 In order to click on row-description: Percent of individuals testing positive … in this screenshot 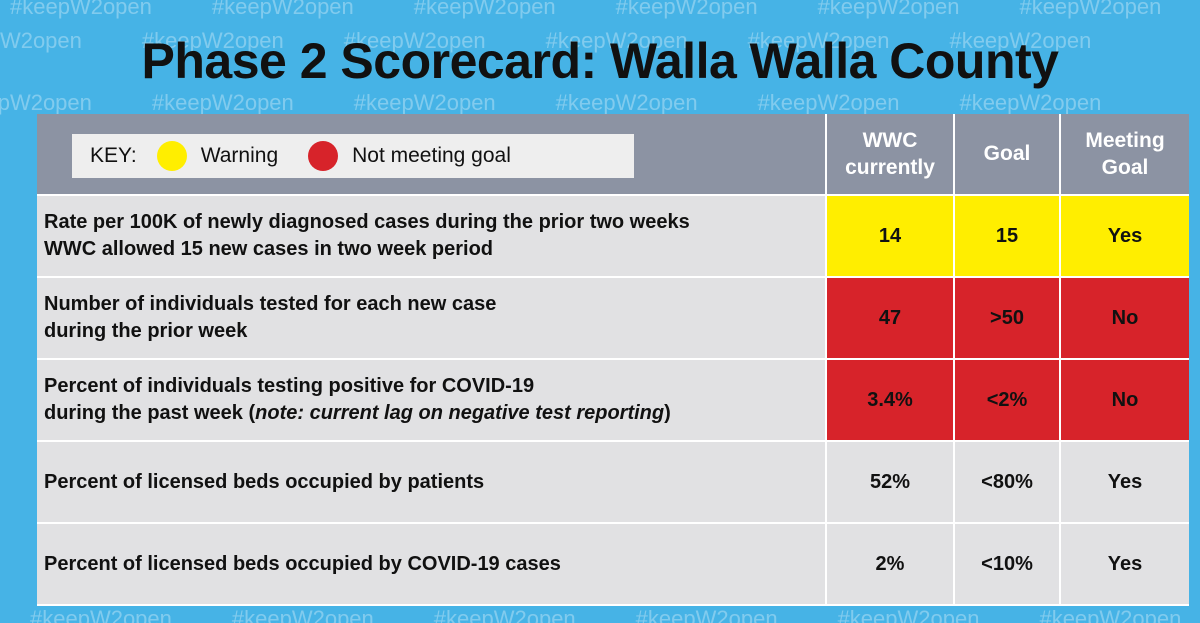, I will do `click(431, 400)`.